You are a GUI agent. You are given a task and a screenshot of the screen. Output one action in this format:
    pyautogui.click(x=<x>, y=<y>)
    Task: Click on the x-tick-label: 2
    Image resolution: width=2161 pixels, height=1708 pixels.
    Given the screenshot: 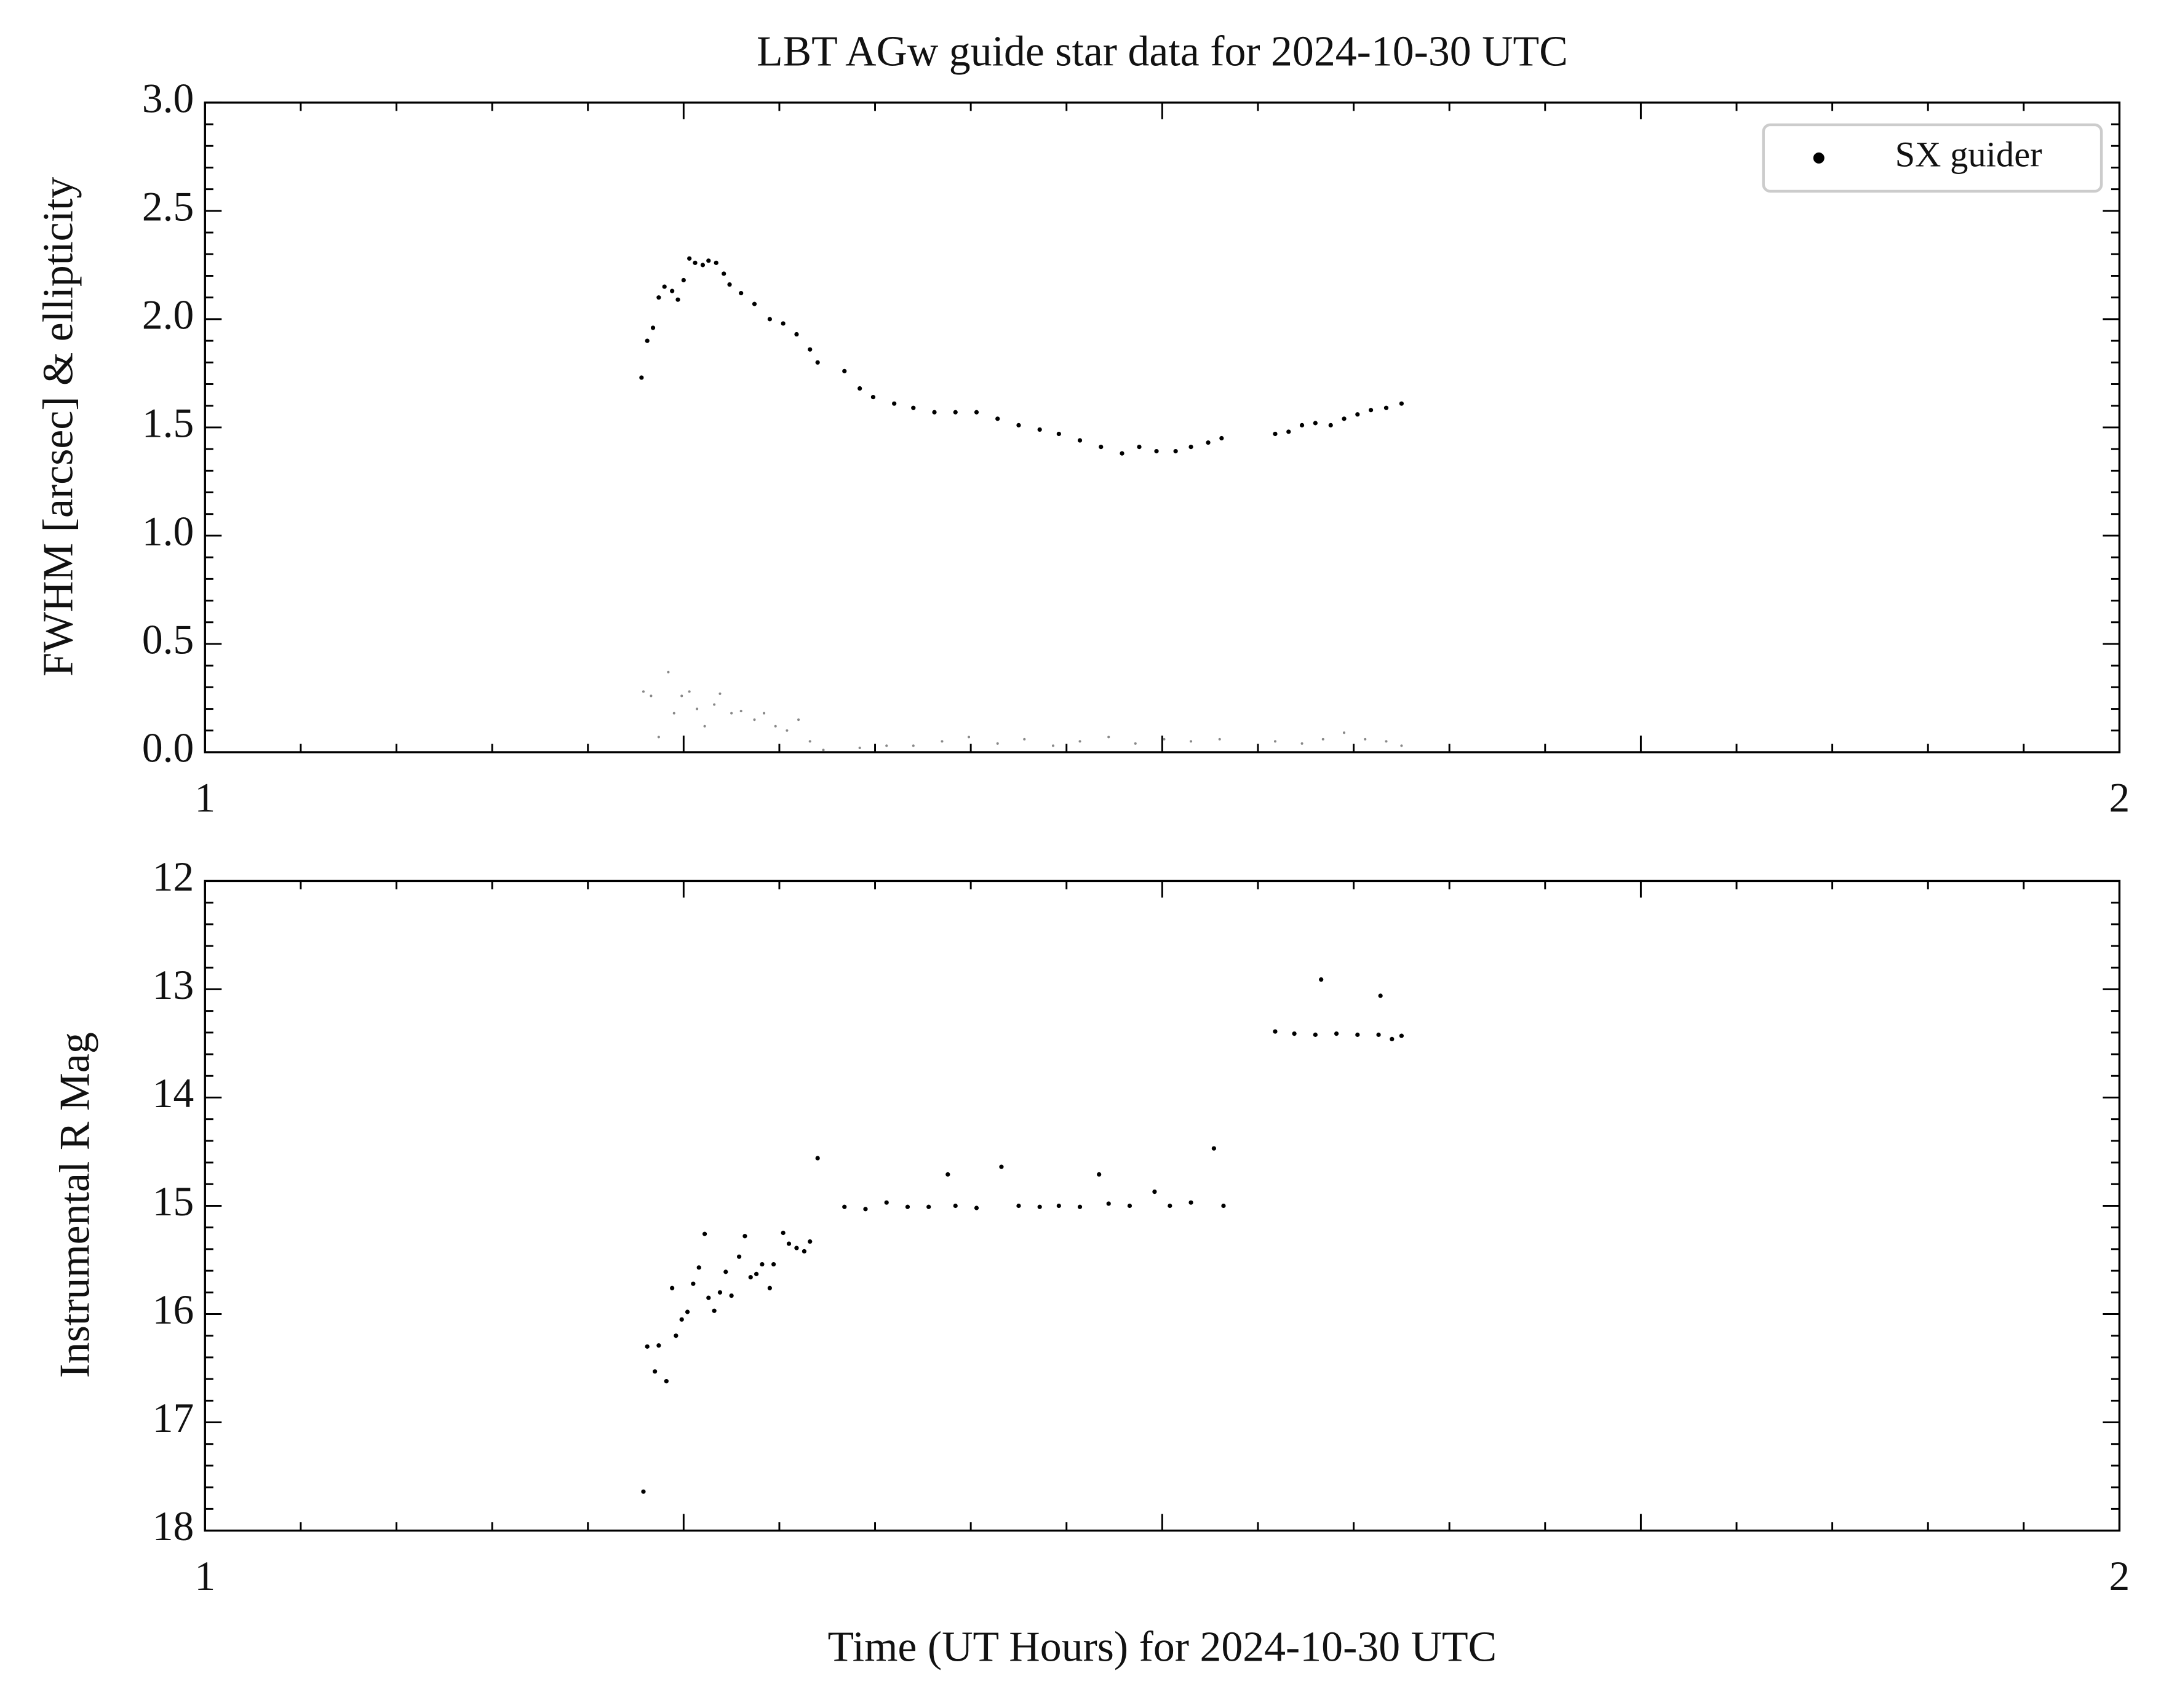 What is the action you would take?
    pyautogui.click(x=2119, y=1576)
    